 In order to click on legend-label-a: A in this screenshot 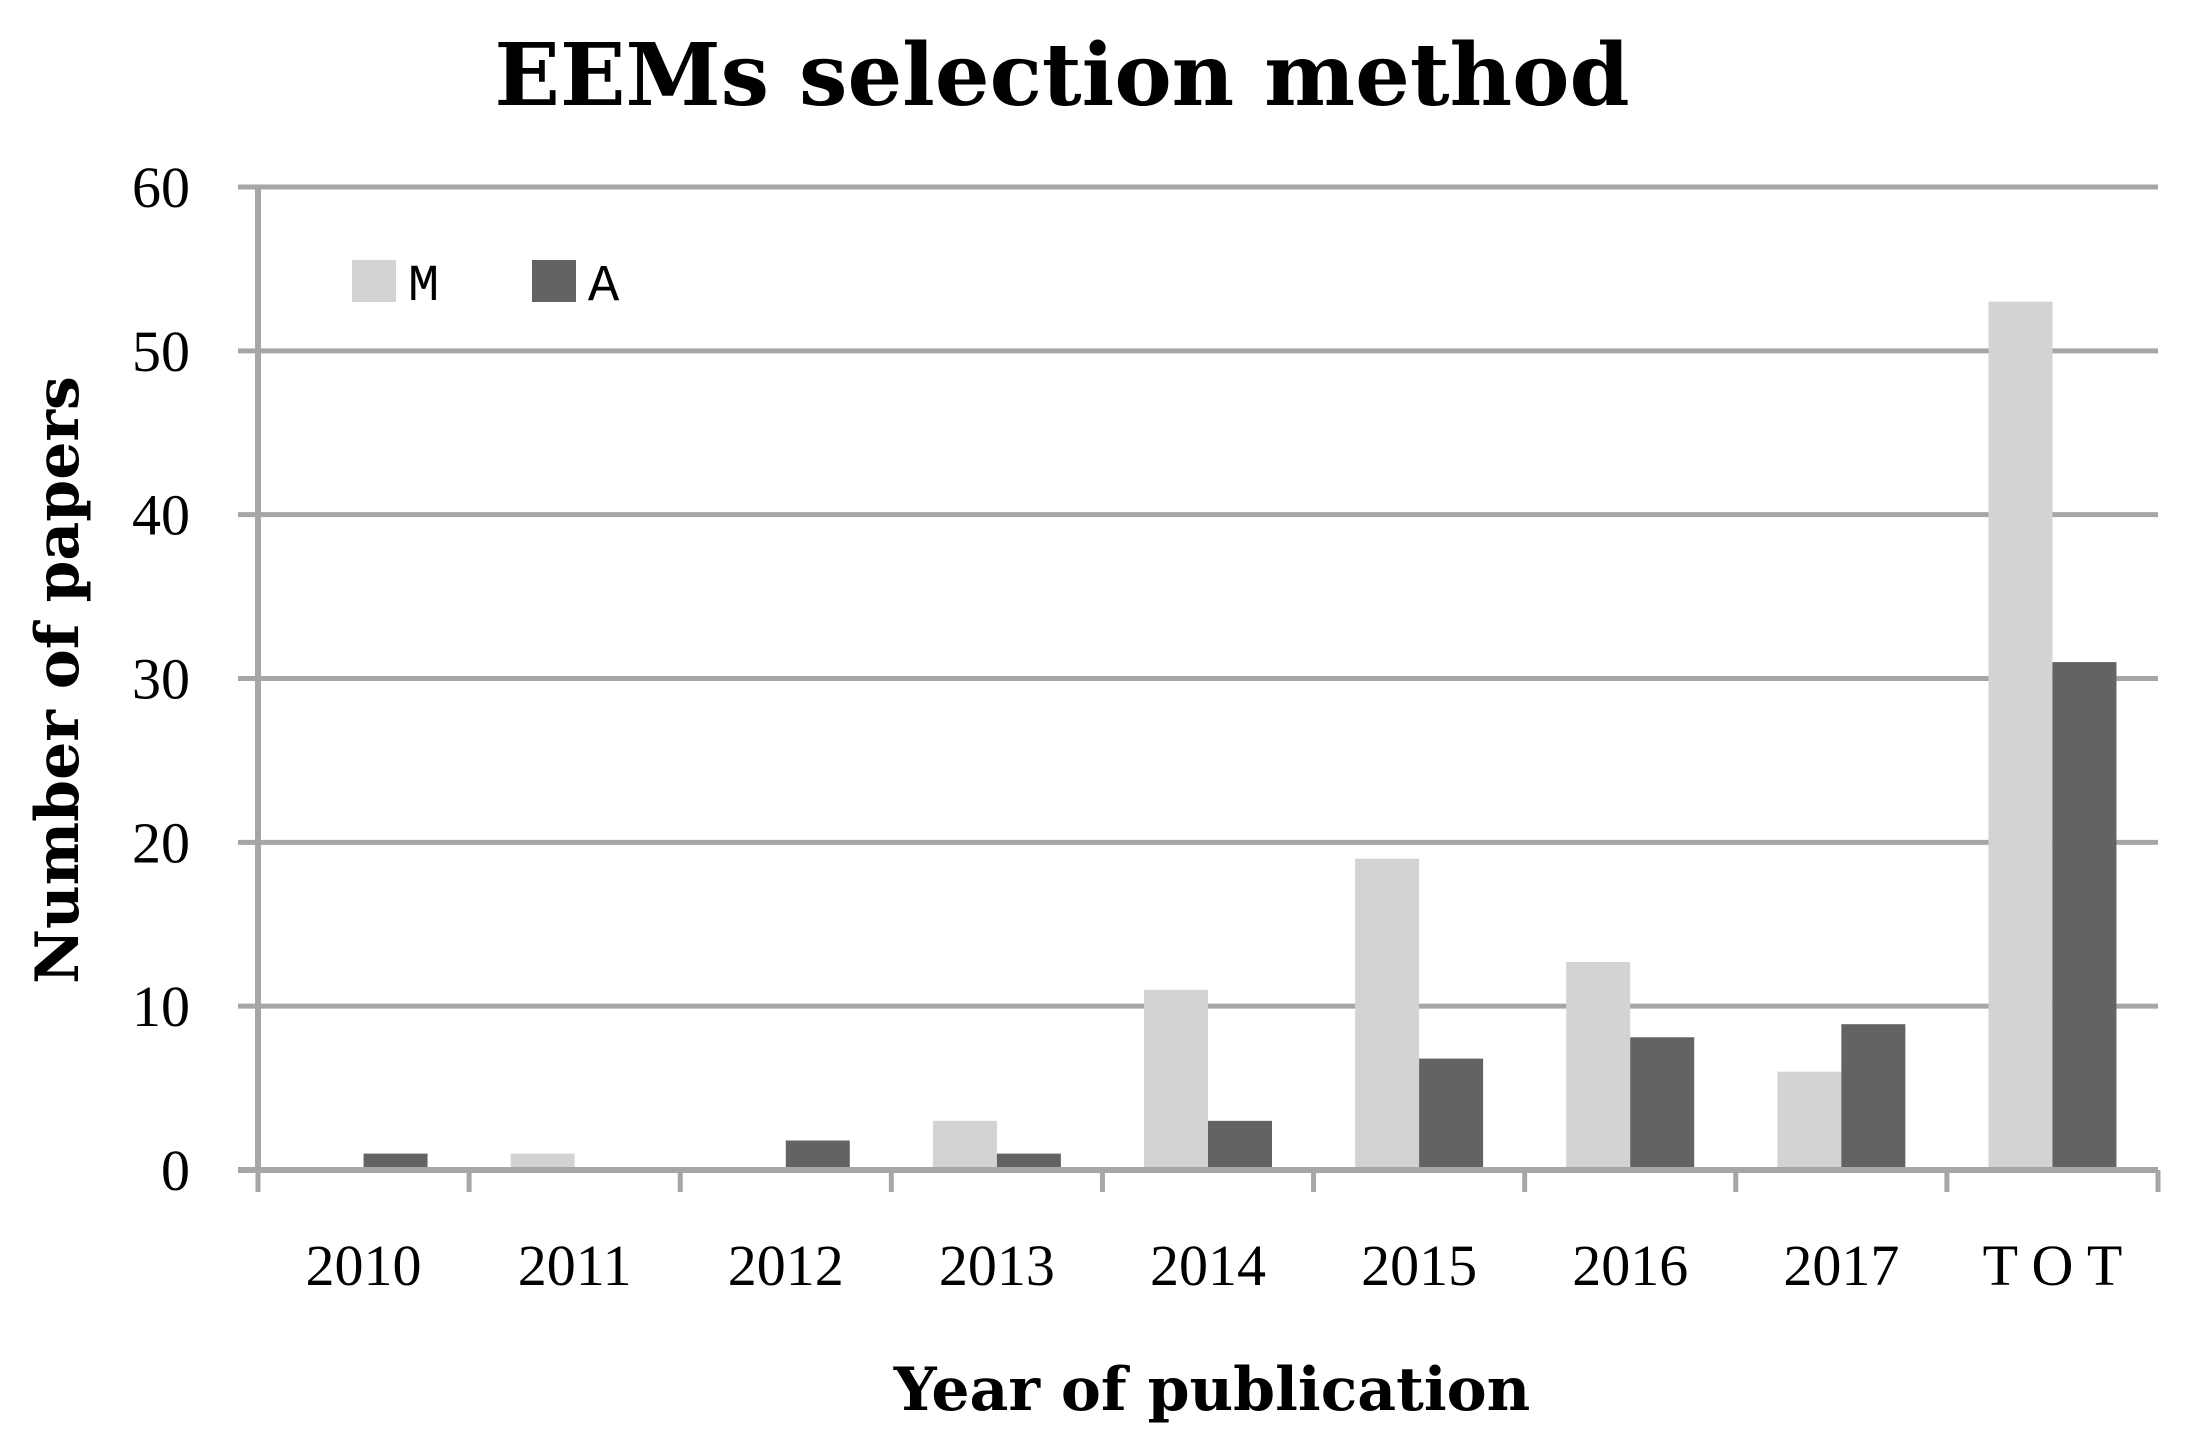, I will do `click(604, 286)`.